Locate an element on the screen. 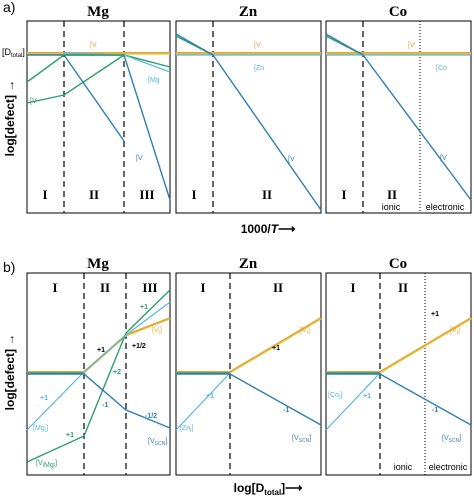  panel-a-co-vscn-line is located at coordinates (398, 117).